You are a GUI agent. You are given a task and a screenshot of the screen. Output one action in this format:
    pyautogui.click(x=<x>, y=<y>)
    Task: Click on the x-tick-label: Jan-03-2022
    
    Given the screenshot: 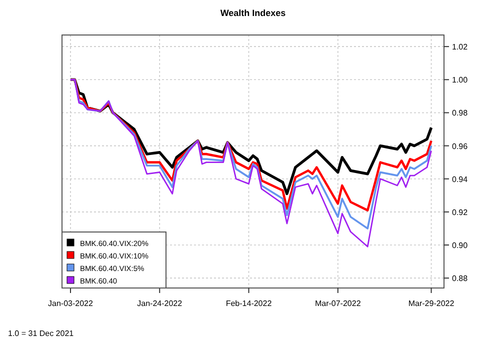 What is the action you would take?
    pyautogui.click(x=71, y=303)
    